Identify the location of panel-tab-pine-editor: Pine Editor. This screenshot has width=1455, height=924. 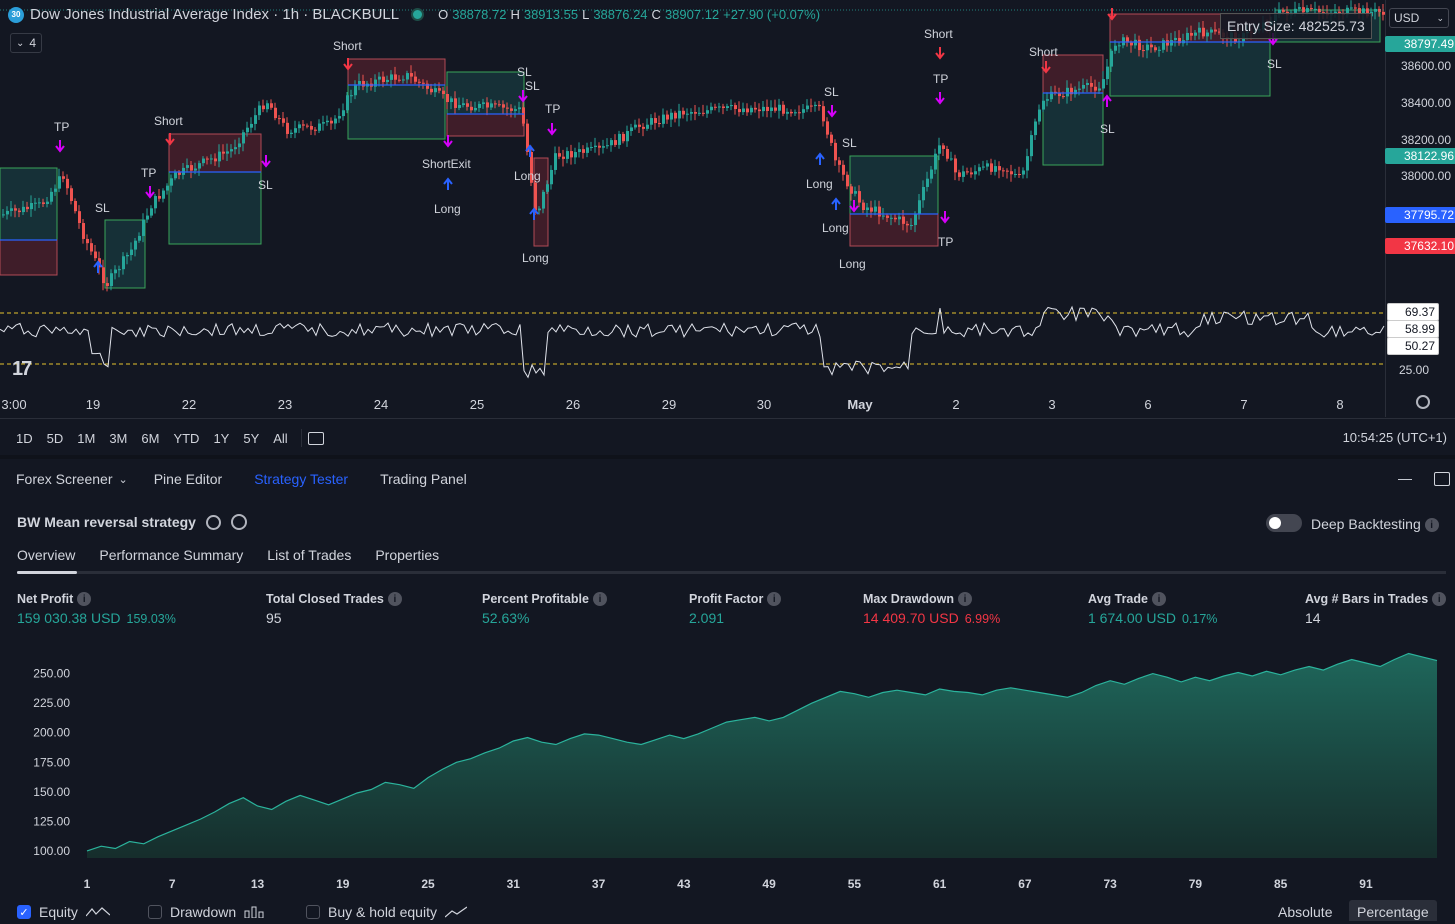
(188, 479).